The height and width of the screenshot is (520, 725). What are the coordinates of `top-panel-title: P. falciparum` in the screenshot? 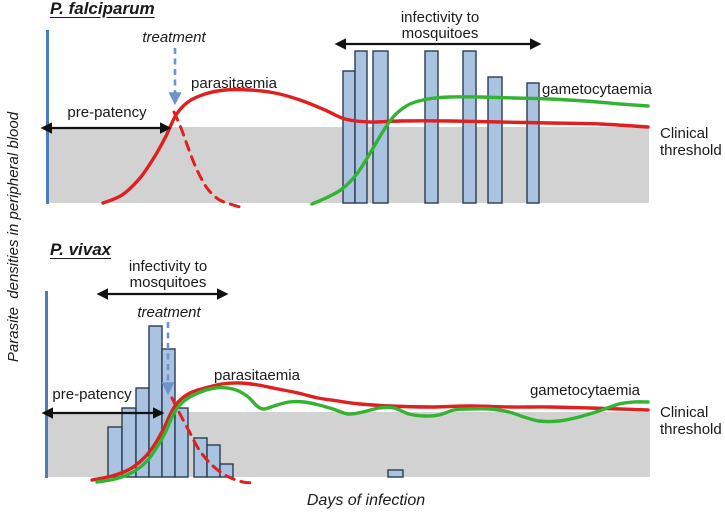 It's located at (102, 9).